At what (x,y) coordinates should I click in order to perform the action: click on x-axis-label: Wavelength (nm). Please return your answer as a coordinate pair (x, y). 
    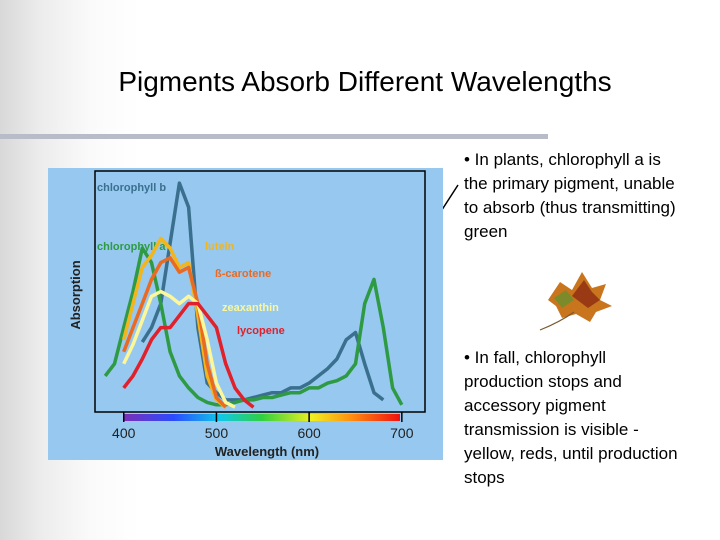
    Looking at the image, I should click on (267, 451).